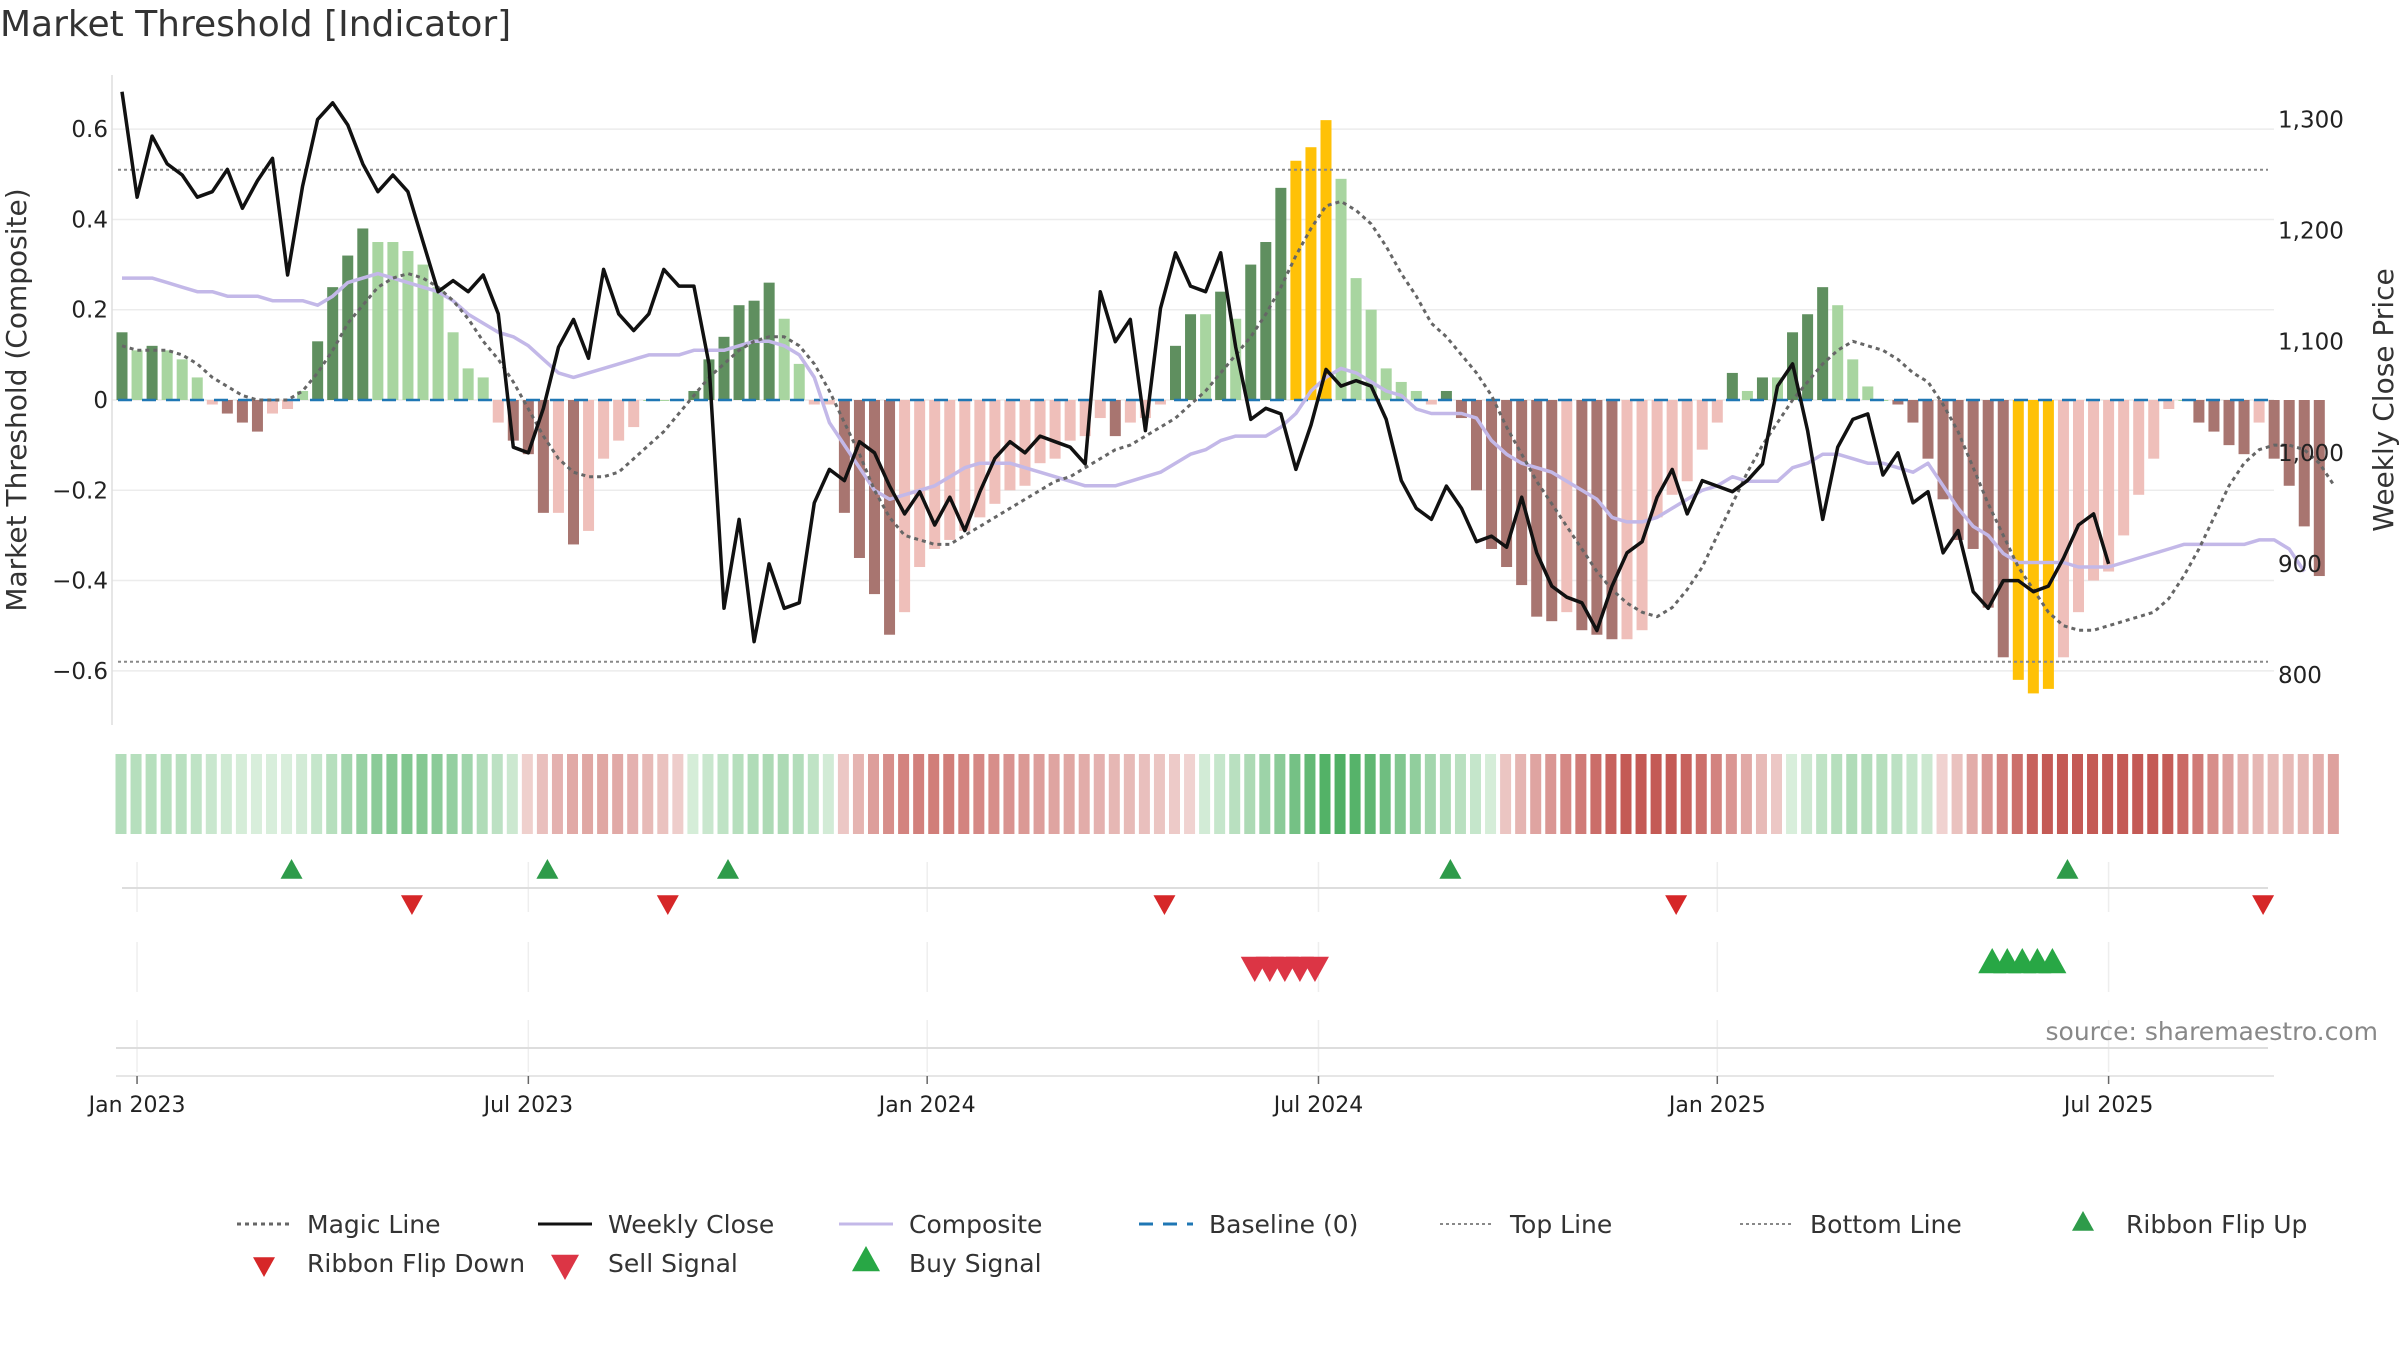 Image resolution: width=2400 pixels, height=1350 pixels. I want to click on legend-label: Weekly Close, so click(691, 1224).